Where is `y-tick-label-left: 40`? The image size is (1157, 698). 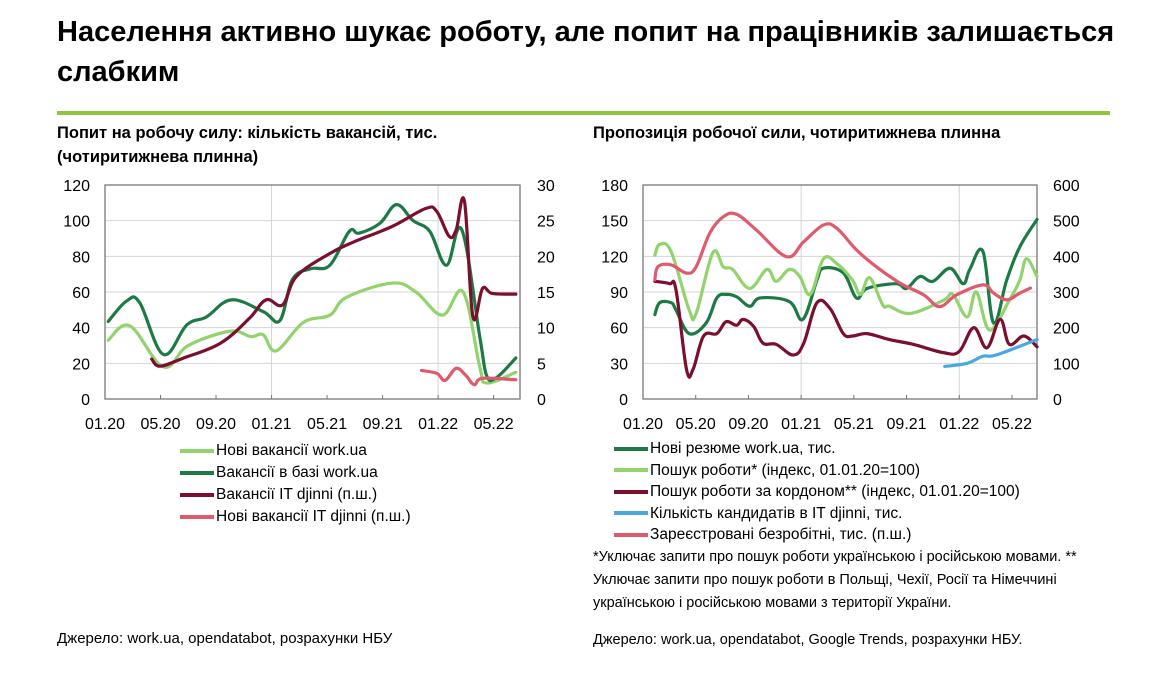 y-tick-label-left: 40 is located at coordinates (81, 329).